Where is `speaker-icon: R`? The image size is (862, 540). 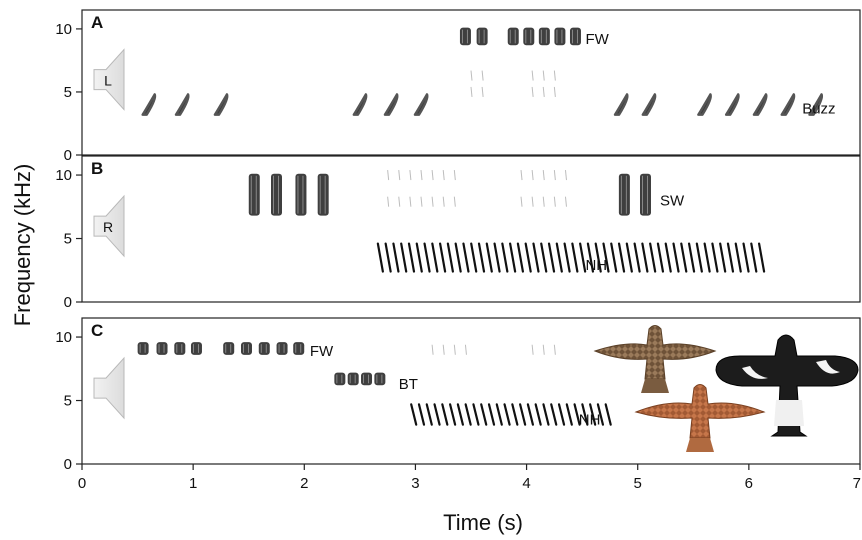
speaker-icon: R is located at coordinates (109, 226).